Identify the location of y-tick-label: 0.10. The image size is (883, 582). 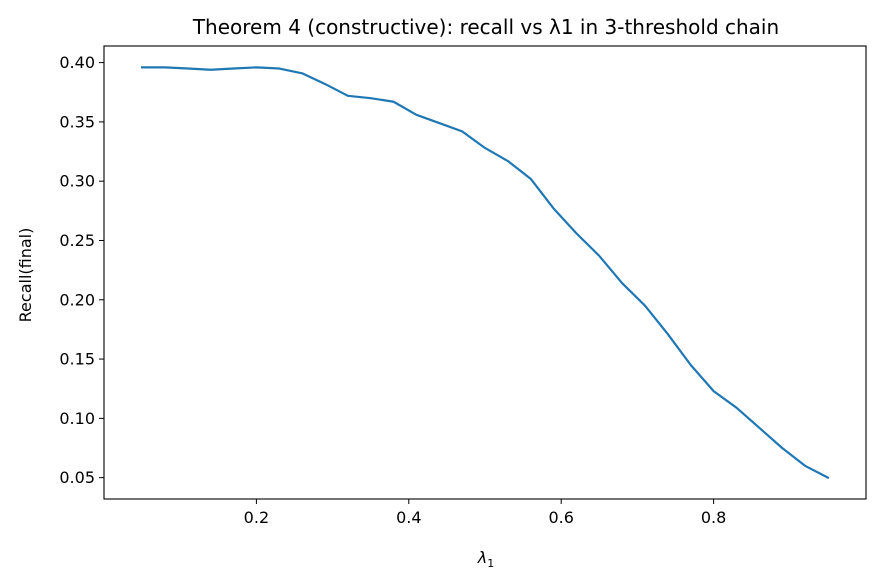
(77, 418).